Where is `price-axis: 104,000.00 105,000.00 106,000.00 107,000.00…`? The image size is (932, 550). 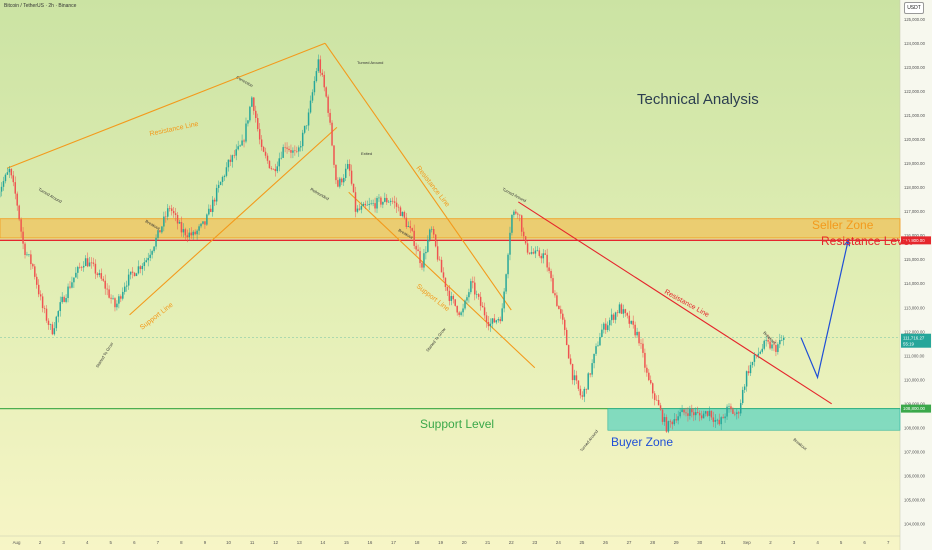
price-axis: 104,000.00 105,000.00 106,000.00 107,000.00… is located at coordinates (916, 272).